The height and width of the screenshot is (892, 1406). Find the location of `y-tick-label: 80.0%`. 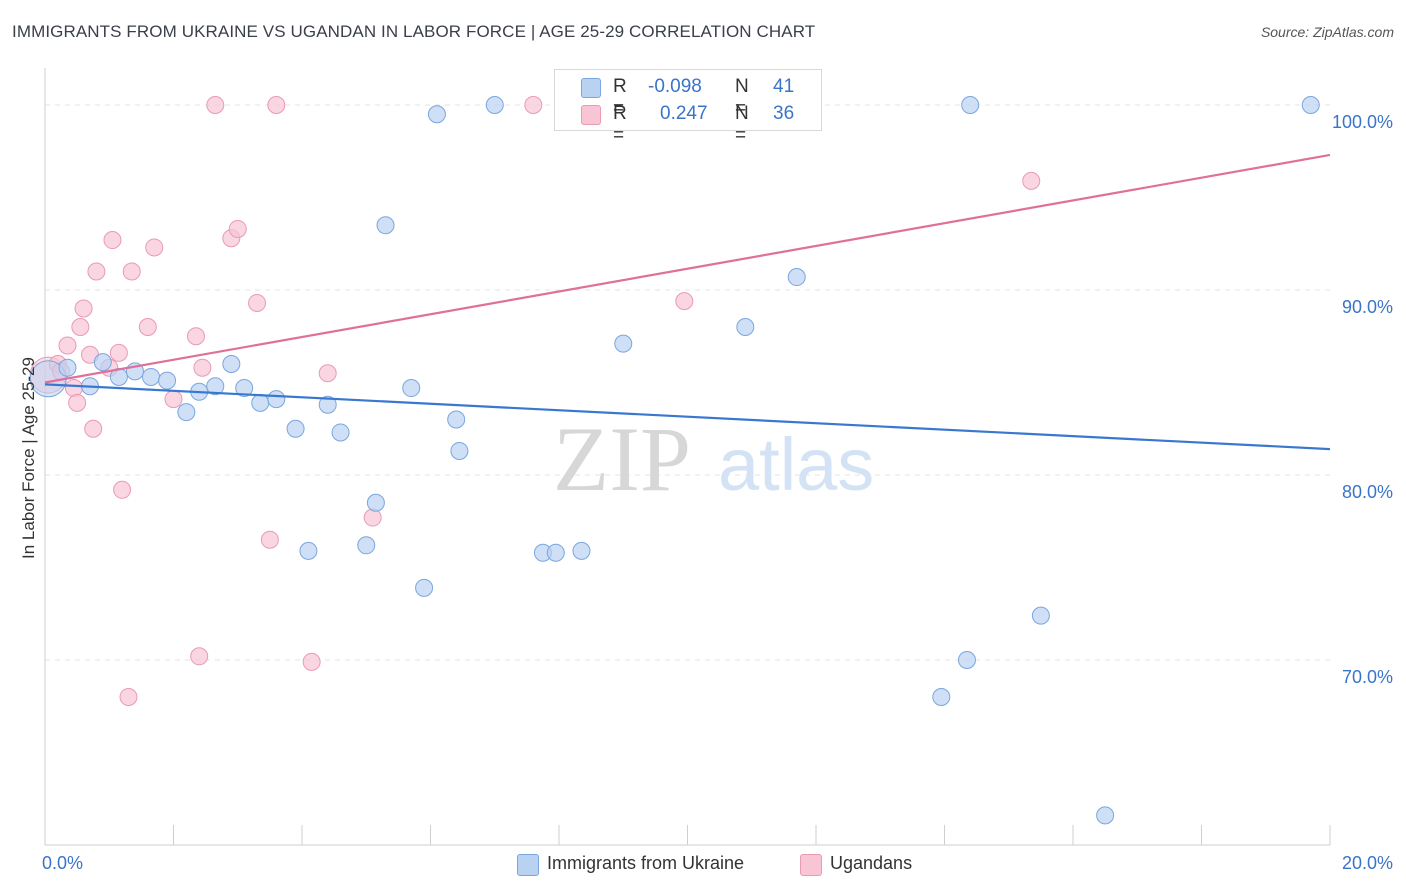

y-tick-label: 80.0% is located at coordinates (1367, 492).